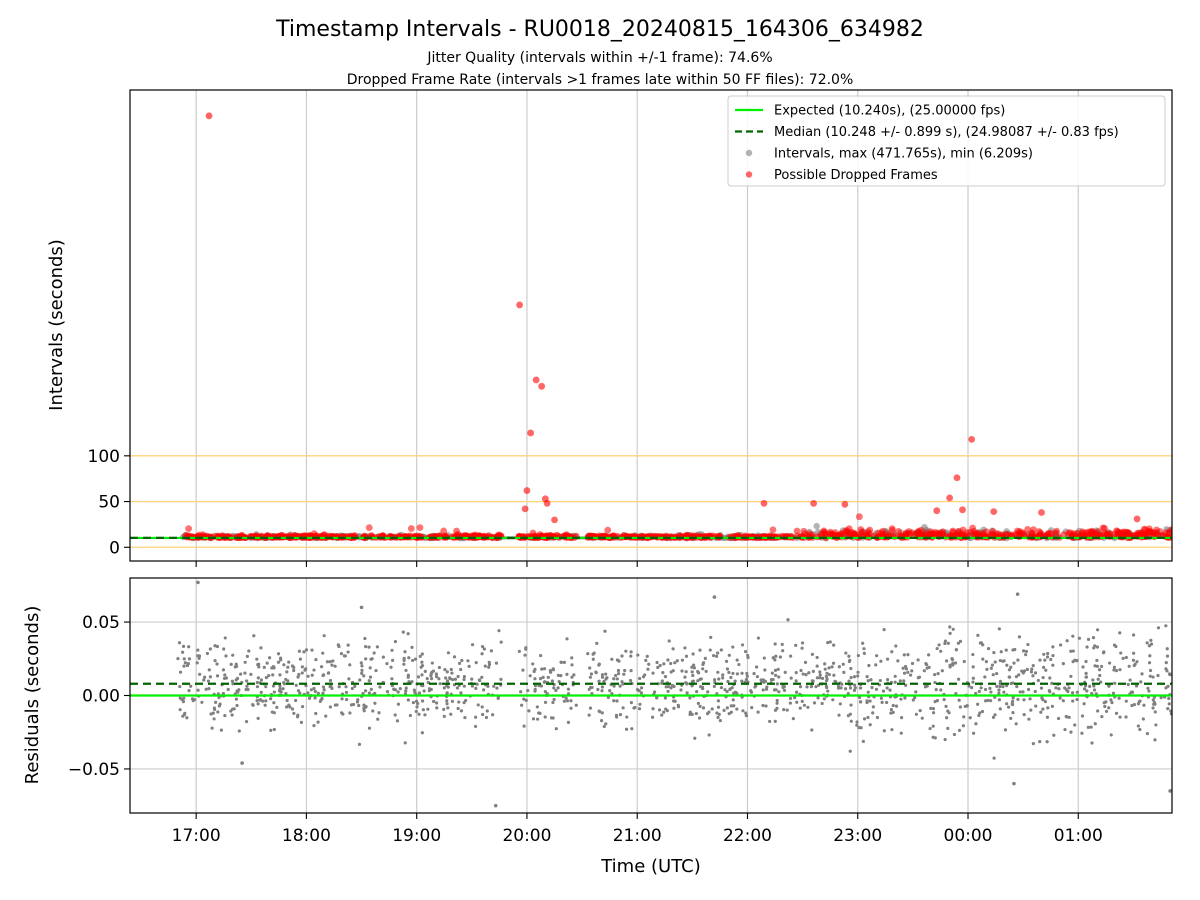  Describe the element at coordinates (857, 836) in the screenshot. I see `x-tick-label: 23:00` at that location.